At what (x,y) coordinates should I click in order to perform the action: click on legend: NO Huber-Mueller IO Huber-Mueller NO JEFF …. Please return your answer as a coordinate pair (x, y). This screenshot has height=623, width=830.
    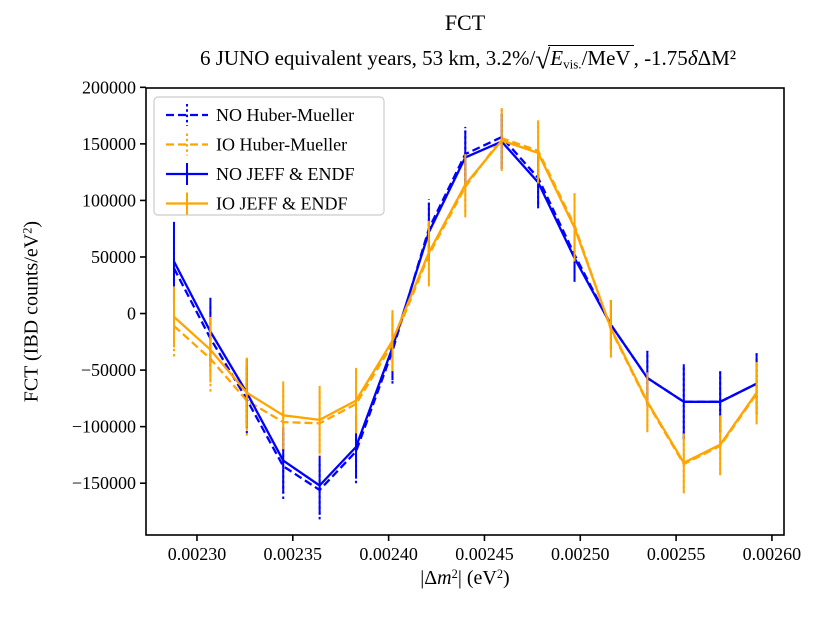
    Looking at the image, I should click on (269, 156).